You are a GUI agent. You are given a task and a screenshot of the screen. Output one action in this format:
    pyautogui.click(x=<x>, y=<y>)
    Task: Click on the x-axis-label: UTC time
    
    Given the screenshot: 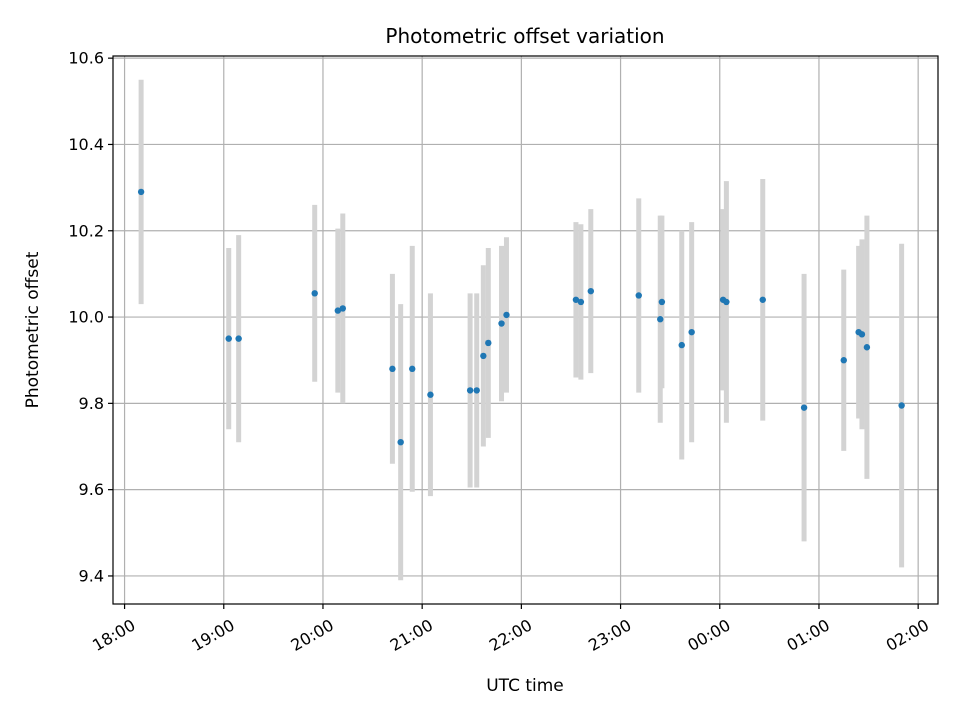 What is the action you would take?
    pyautogui.click(x=525, y=686)
    